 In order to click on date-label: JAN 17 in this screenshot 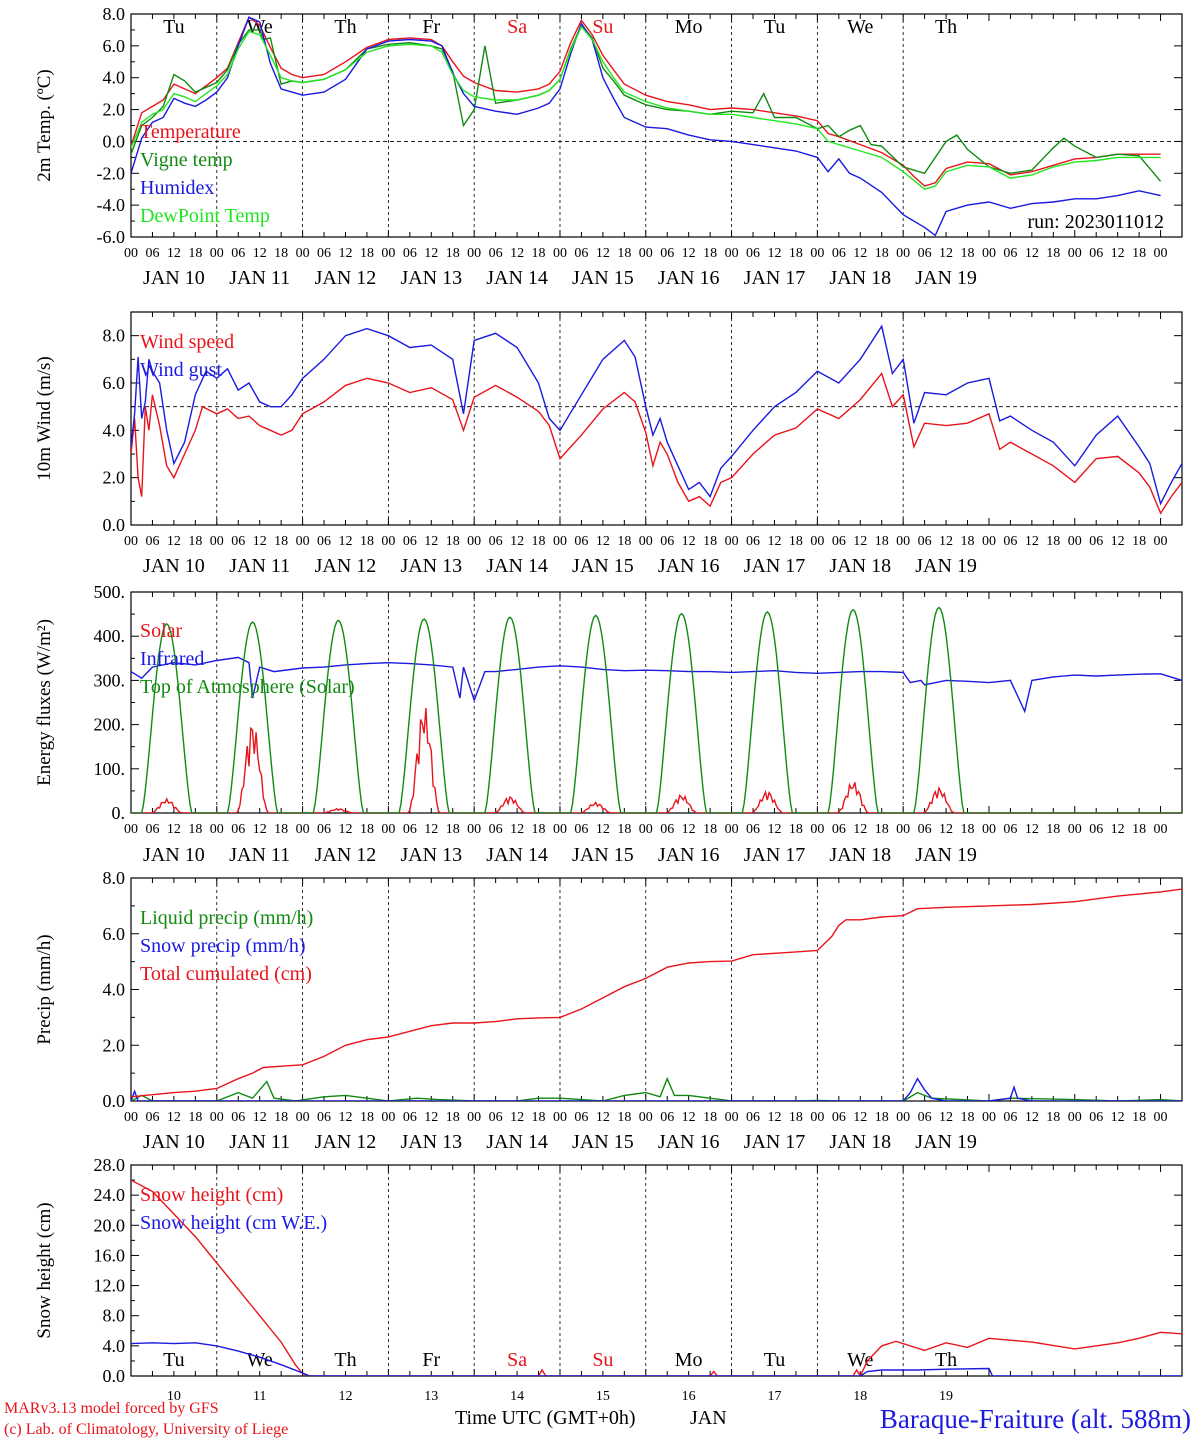, I will do `click(775, 278)`.